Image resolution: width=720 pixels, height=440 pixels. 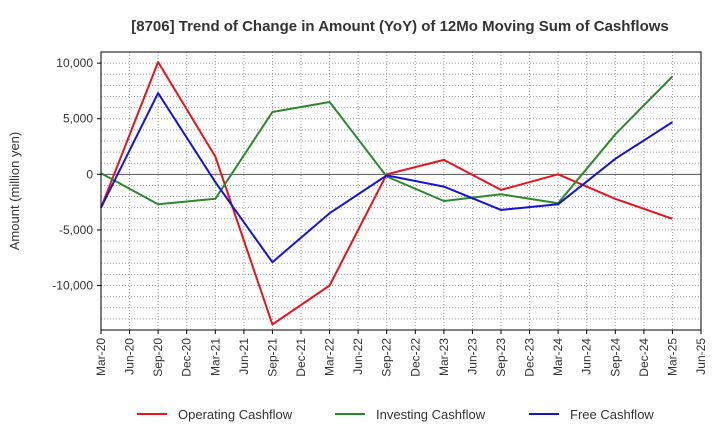 I want to click on y-tick-label: -10,000, so click(x=72, y=286).